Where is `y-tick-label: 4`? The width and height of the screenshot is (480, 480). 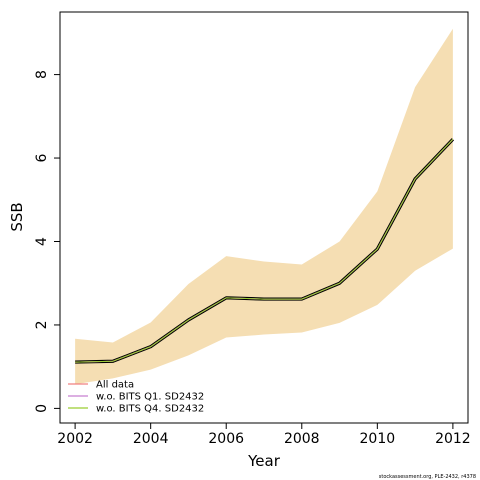 y-tick-label: 4 is located at coordinates (42, 241).